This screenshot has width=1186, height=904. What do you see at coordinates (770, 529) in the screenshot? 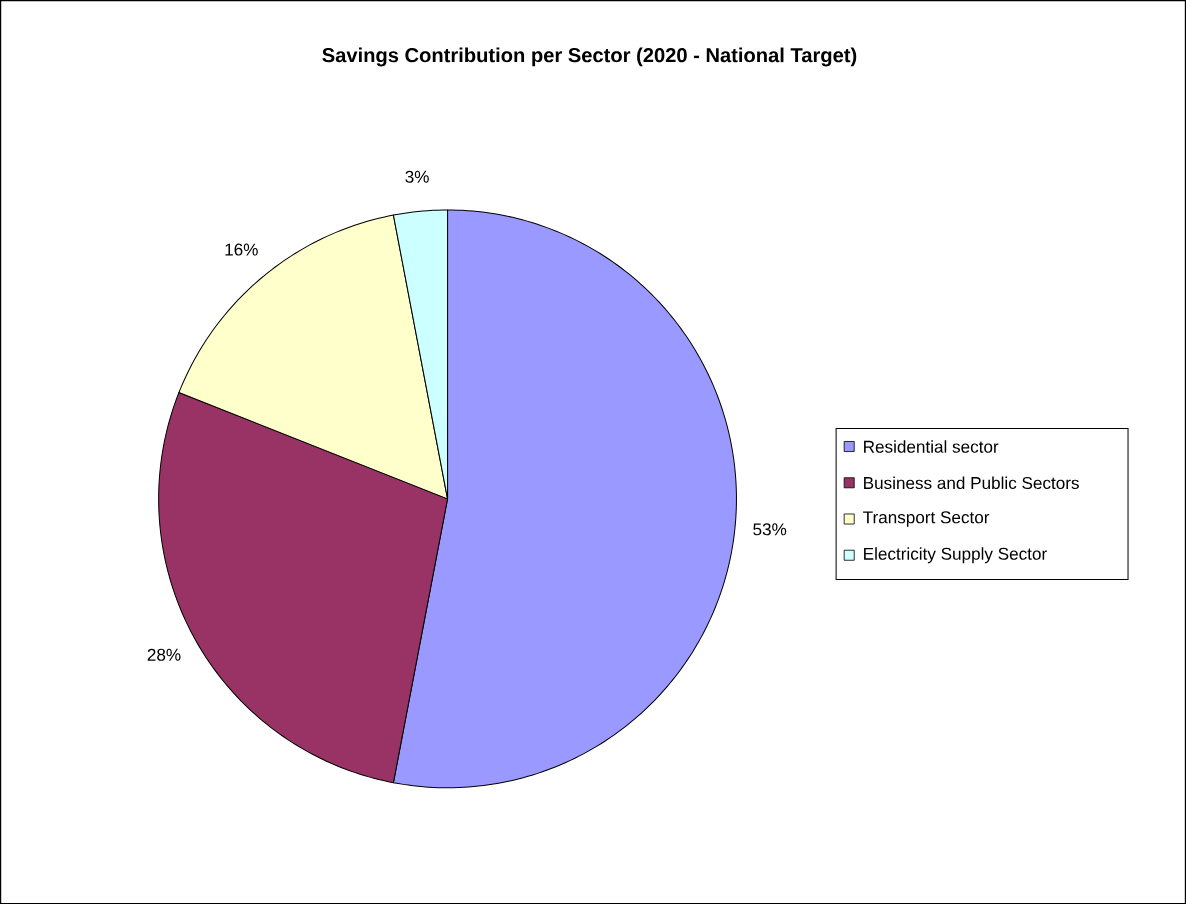
I see `data-label: 53%` at bounding box center [770, 529].